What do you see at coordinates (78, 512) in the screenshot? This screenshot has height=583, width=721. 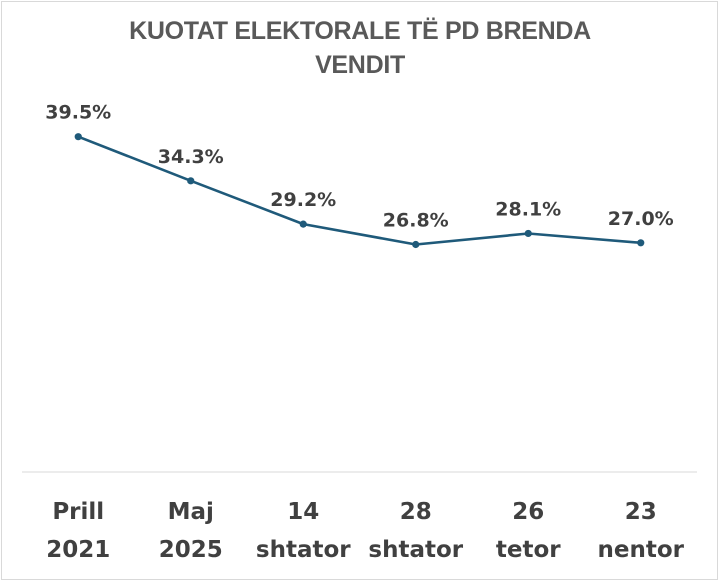 I see `x-tick-label-1-1: Prill` at bounding box center [78, 512].